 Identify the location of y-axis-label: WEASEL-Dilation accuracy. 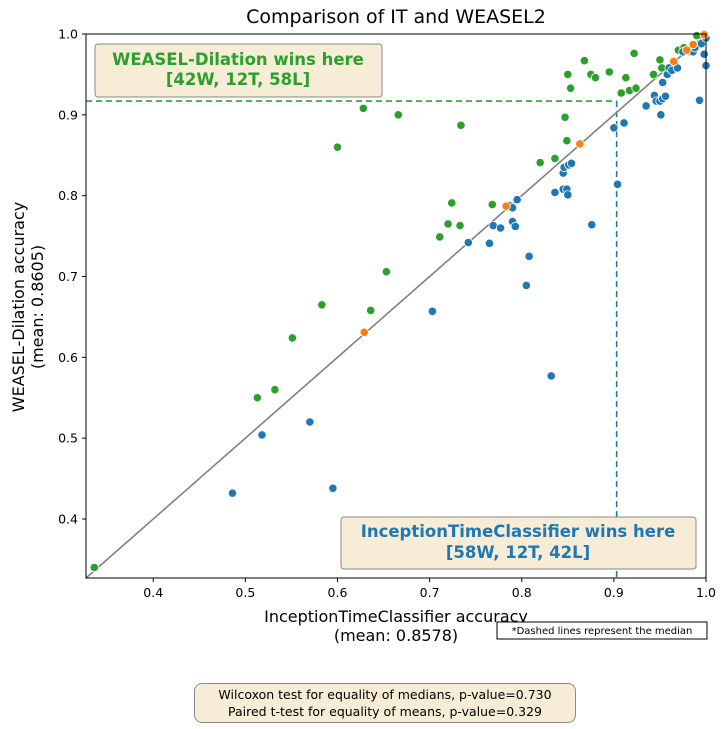
(18, 307).